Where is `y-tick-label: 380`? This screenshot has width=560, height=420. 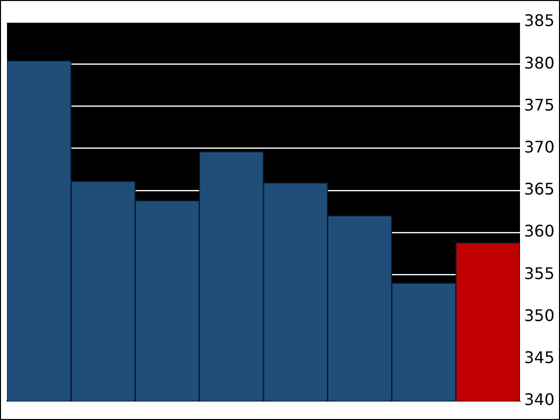 y-tick-label: 380 is located at coordinates (539, 62).